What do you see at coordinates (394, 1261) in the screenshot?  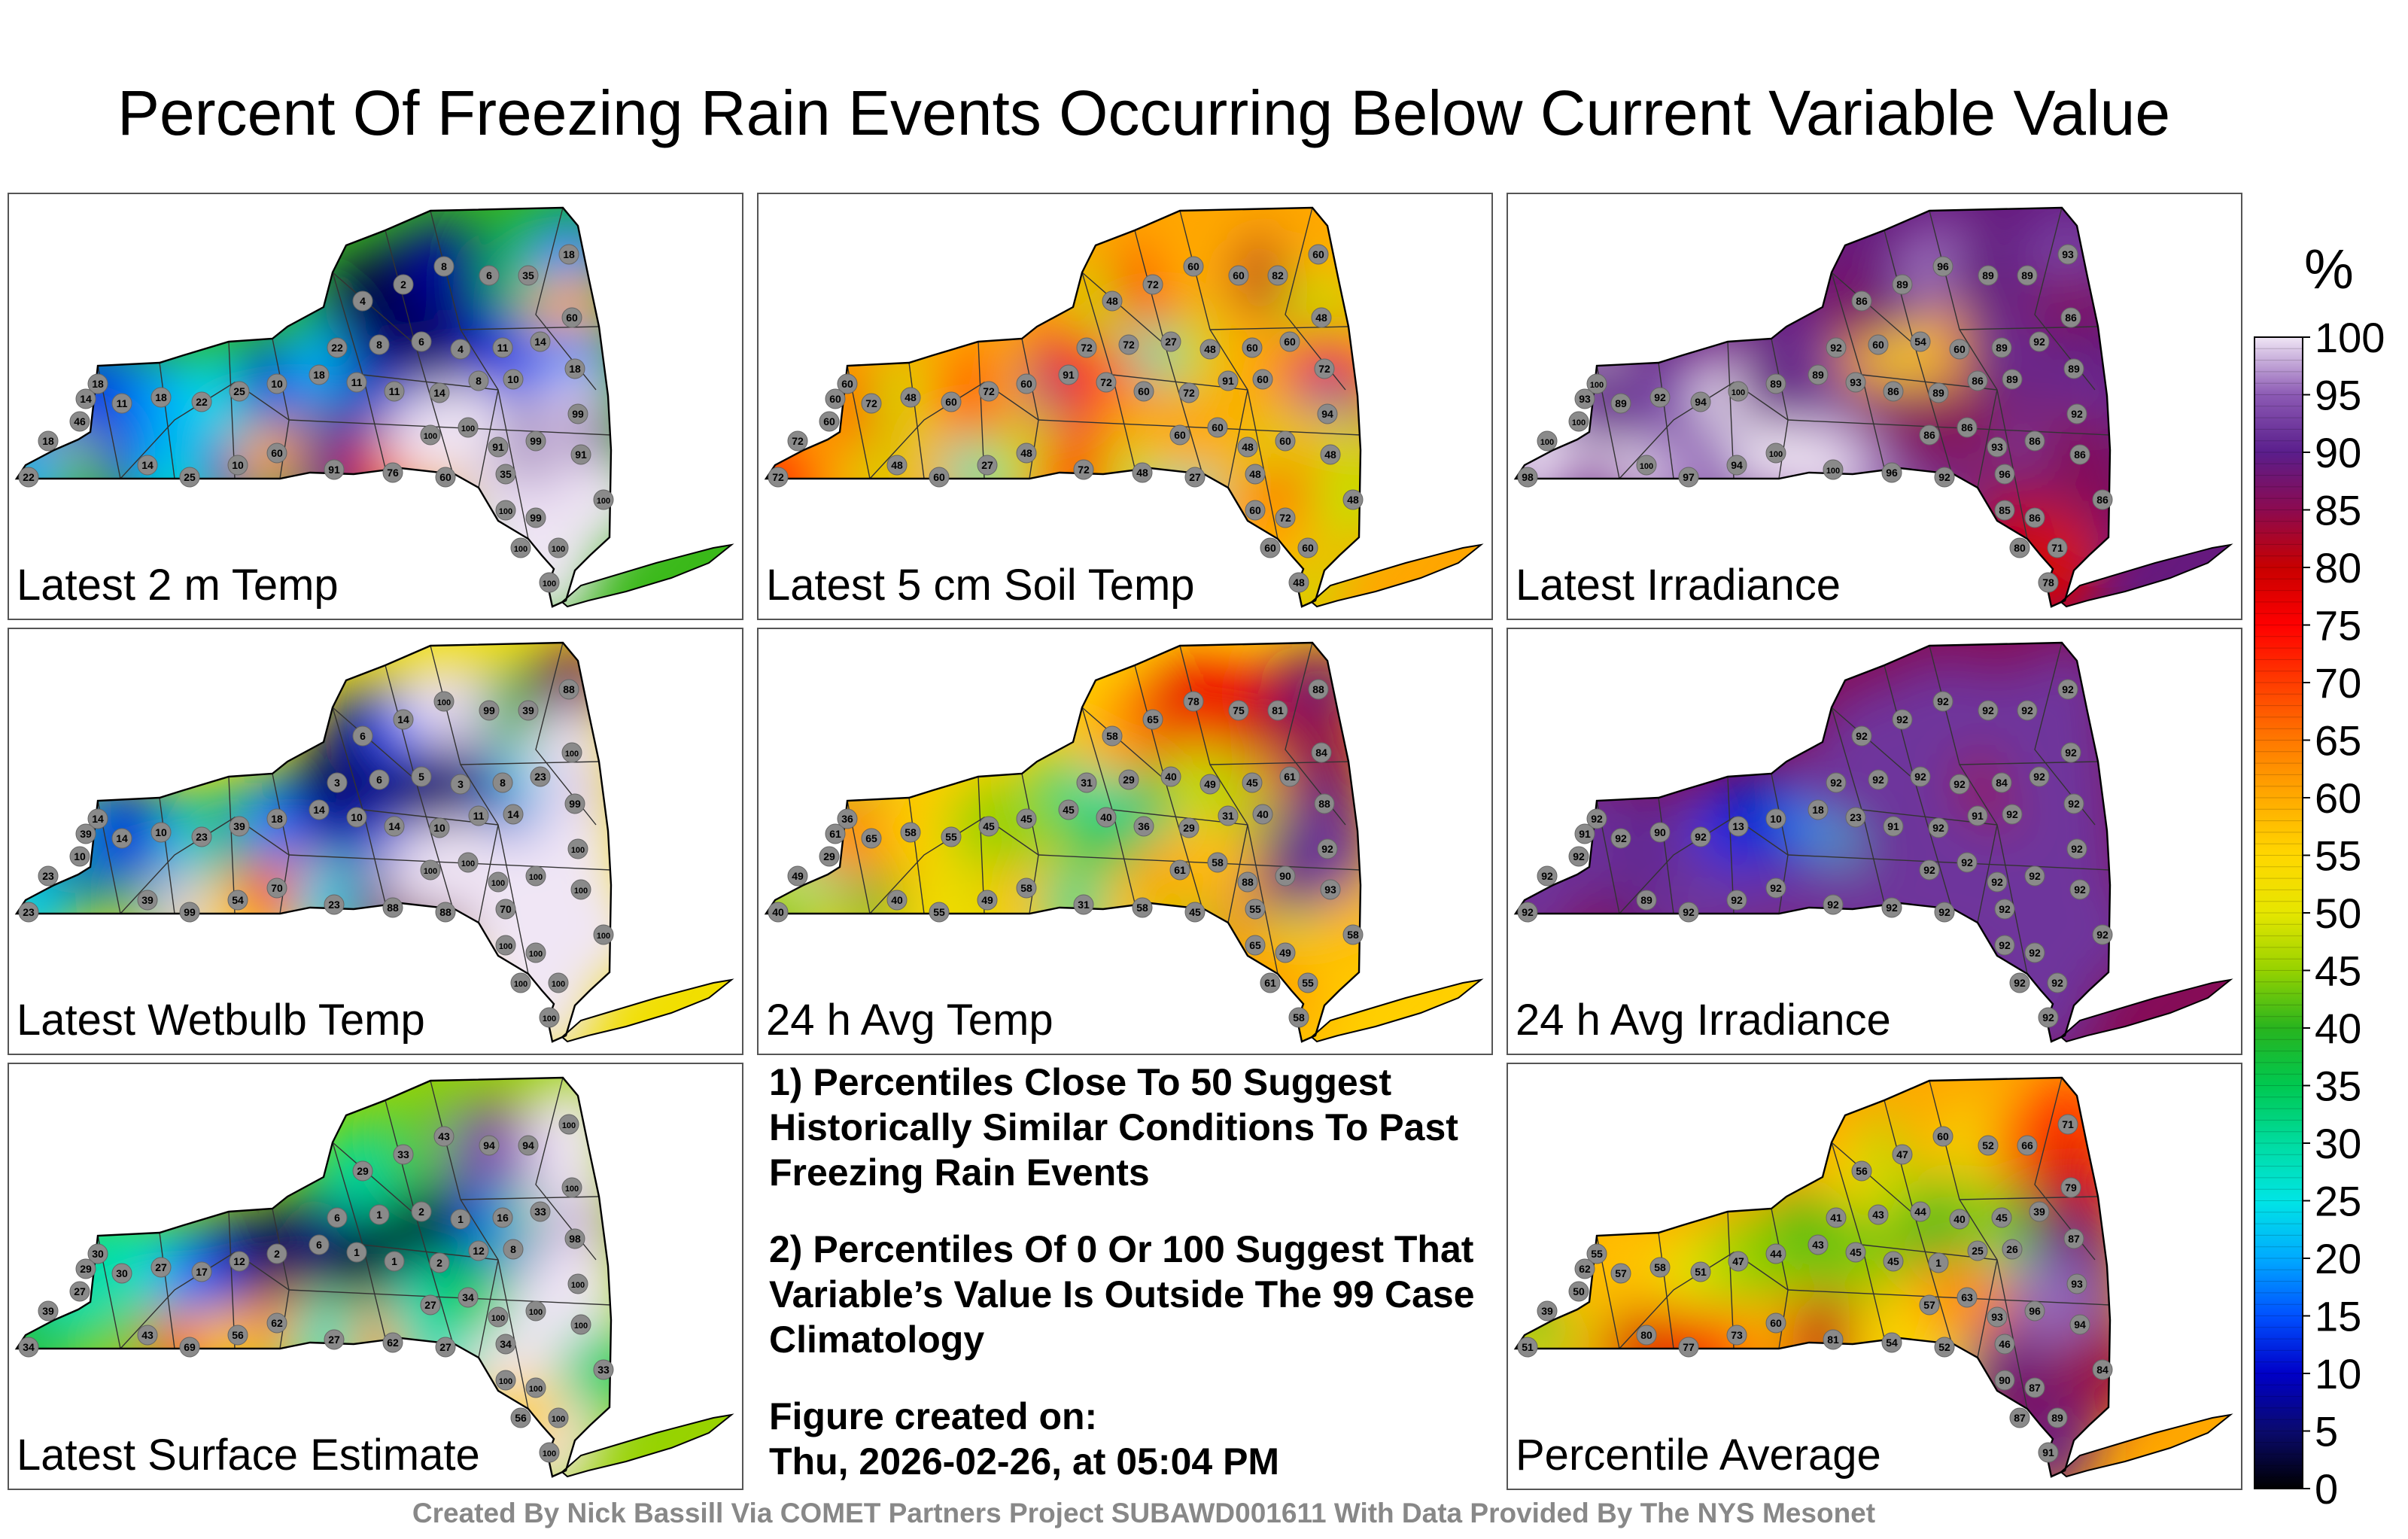 I see `station-value: 1` at bounding box center [394, 1261].